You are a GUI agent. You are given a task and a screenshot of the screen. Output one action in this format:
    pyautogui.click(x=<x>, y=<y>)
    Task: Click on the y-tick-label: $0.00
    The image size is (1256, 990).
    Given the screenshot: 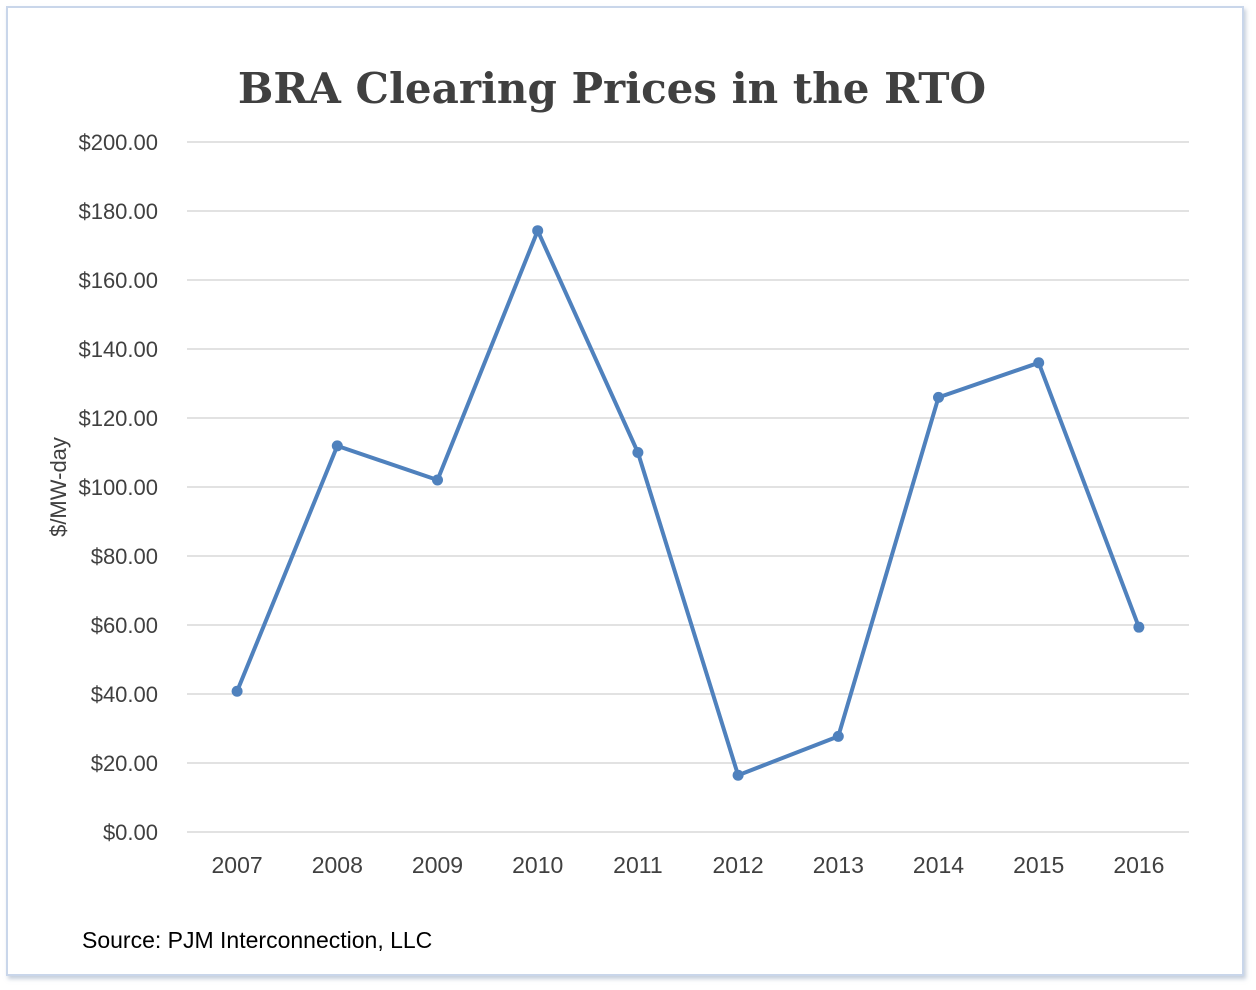 What is the action you would take?
    pyautogui.click(x=130, y=832)
    